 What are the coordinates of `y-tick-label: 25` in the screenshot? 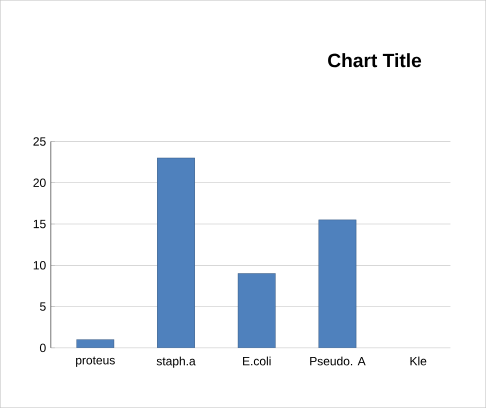 It's located at (39, 141).